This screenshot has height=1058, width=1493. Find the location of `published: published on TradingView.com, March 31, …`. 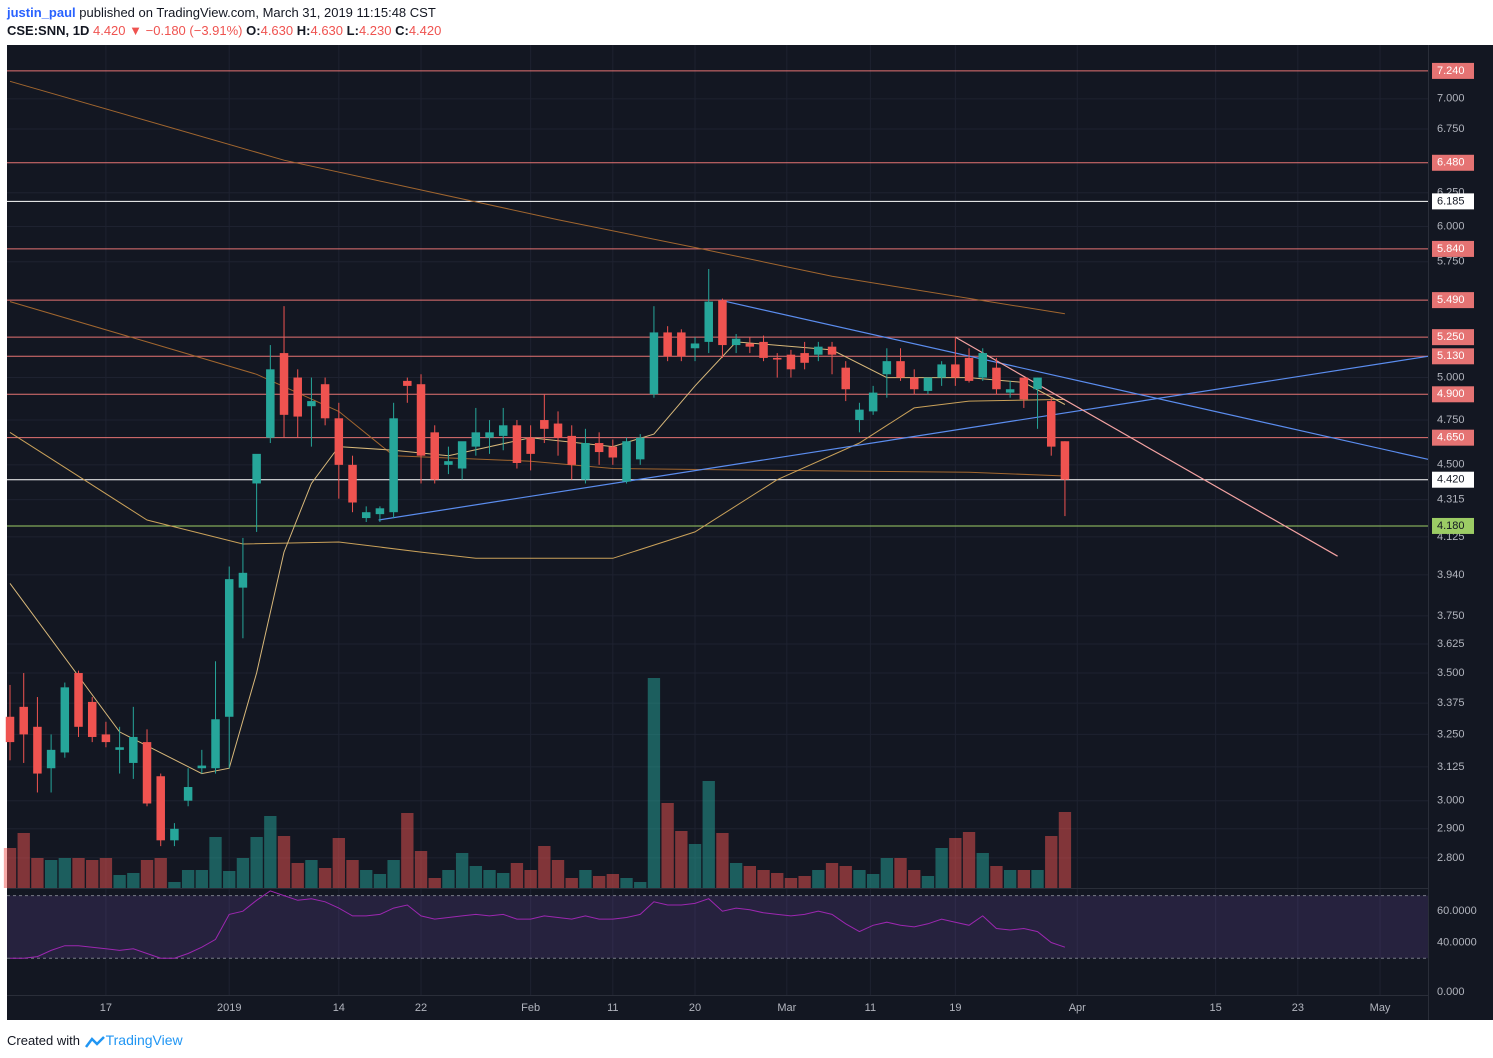

published: published on TradingView.com, March 31, … is located at coordinates (257, 12).